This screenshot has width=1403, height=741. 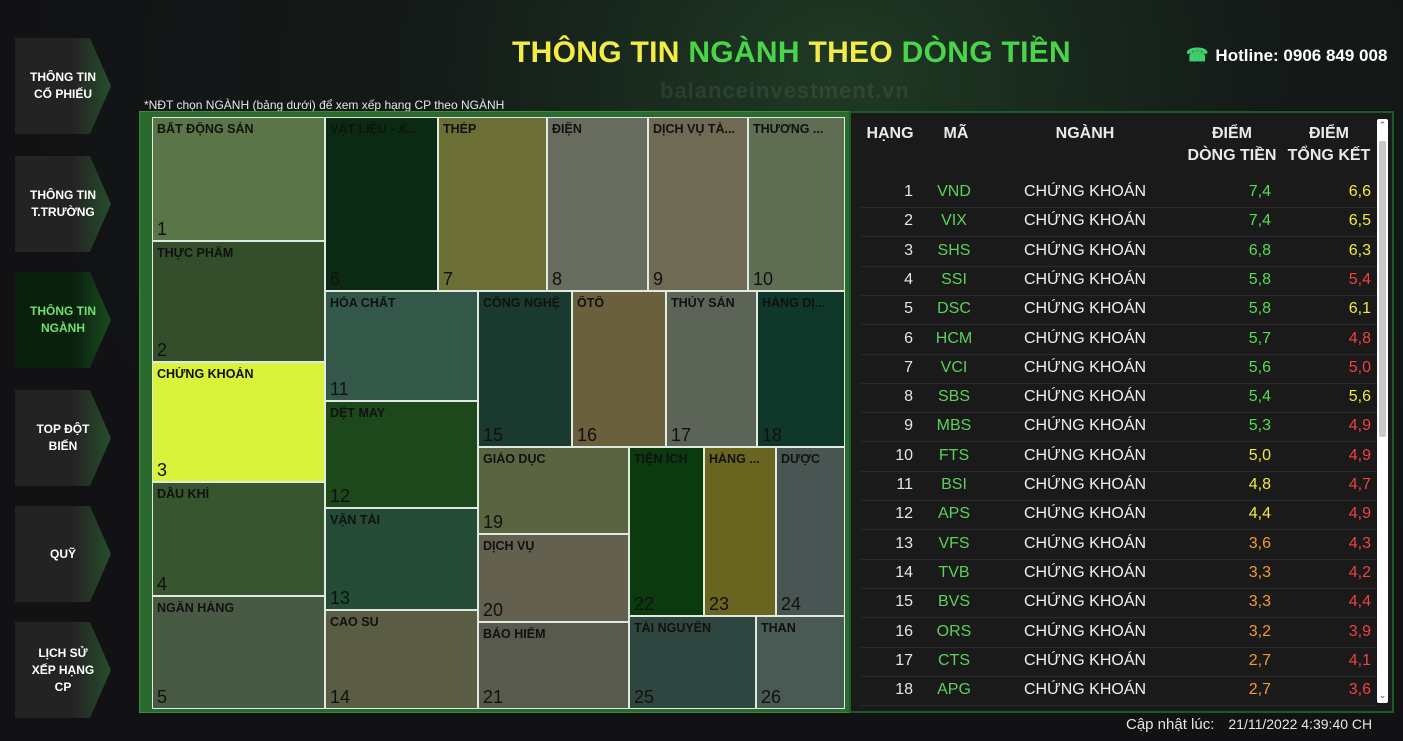 What do you see at coordinates (1119, 399) in the screenshot?
I see `table-row: 8 SBS CHỨNG KHOÁN 5,4 5,6` at bounding box center [1119, 399].